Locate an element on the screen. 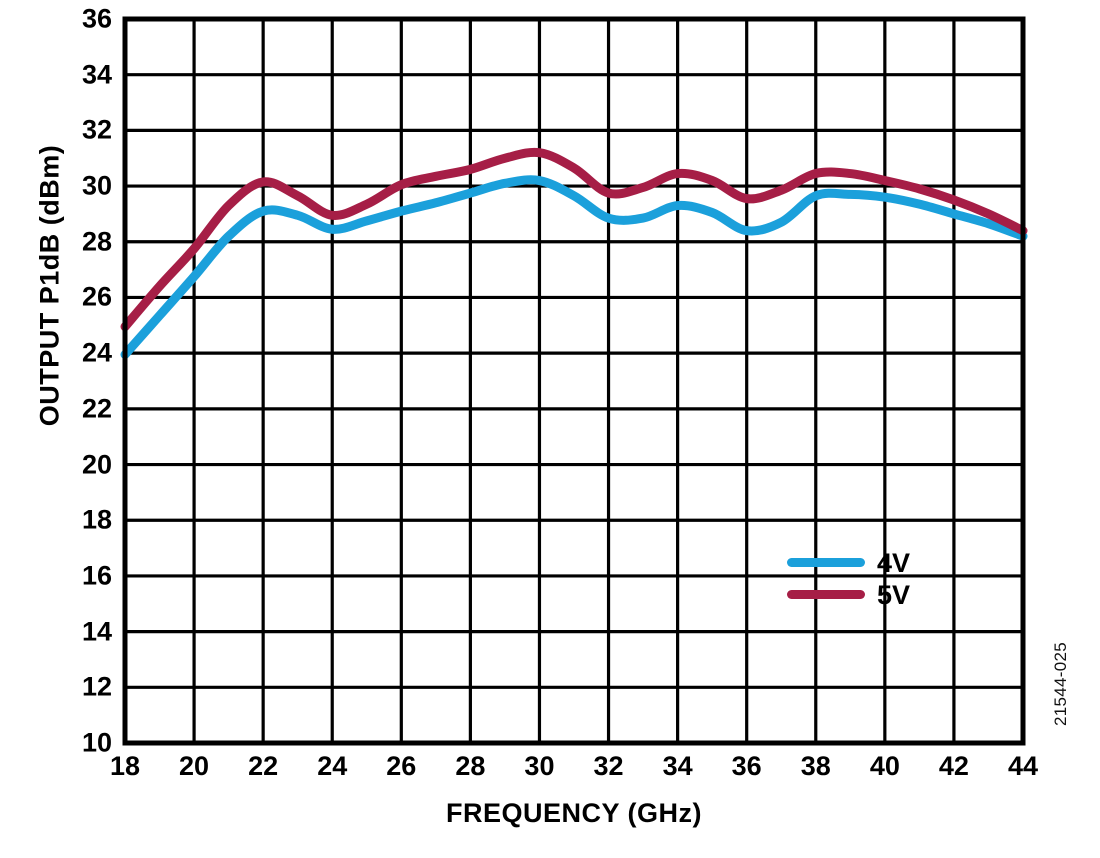 The image size is (1100, 858). y-tick-label: 12 is located at coordinates (96, 686).